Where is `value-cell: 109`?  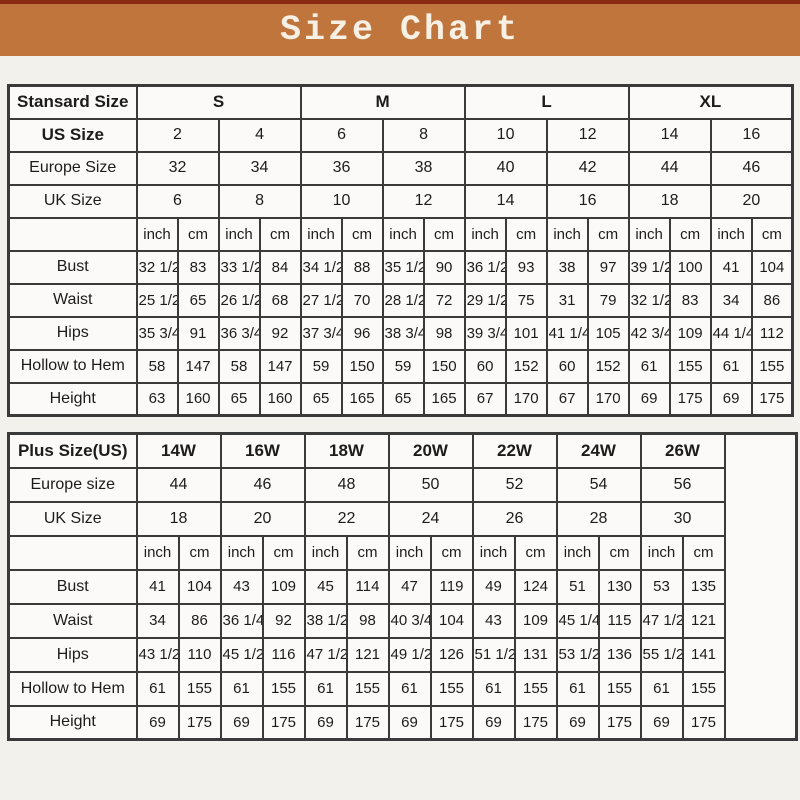
value-cell: 109 is located at coordinates (535, 620).